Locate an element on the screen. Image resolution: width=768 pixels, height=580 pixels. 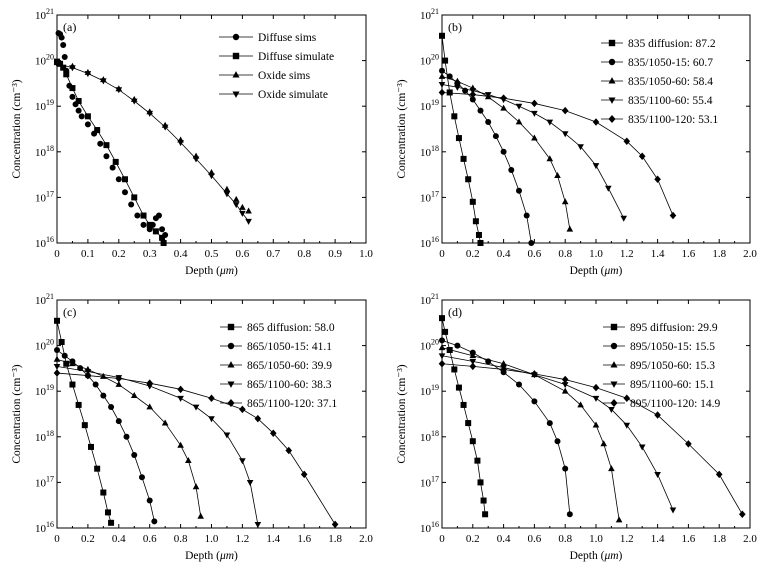
y-axis-label: Concentration (cm⁻³) is located at coordinates (17, 413).